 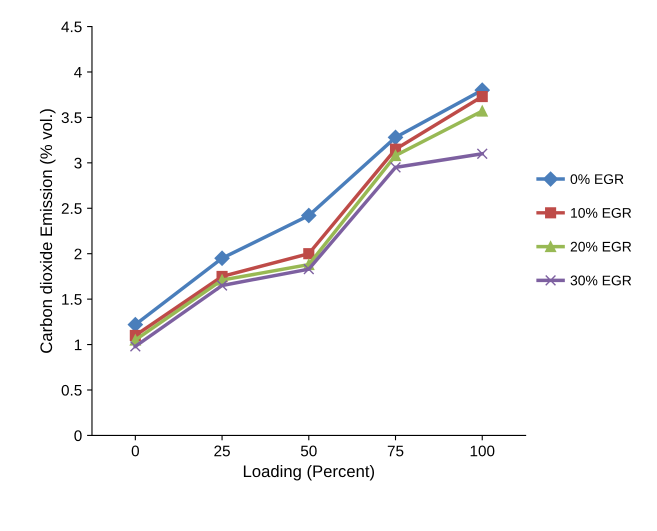 I want to click on y-tick-label: 2, so click(x=78, y=254).